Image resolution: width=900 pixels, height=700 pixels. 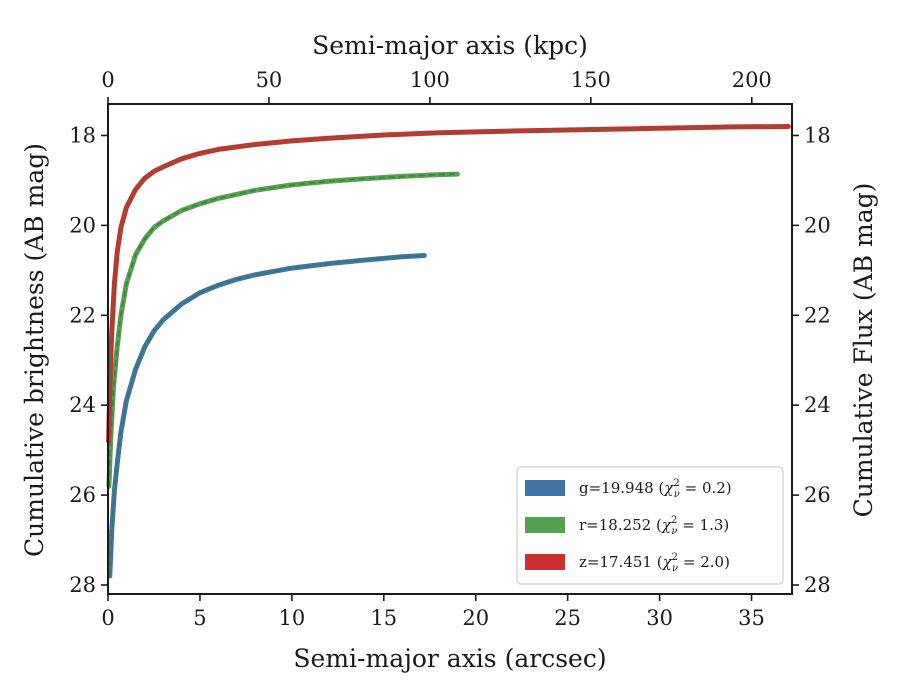 I want to click on y-right-tick-label: 26, so click(x=817, y=495).